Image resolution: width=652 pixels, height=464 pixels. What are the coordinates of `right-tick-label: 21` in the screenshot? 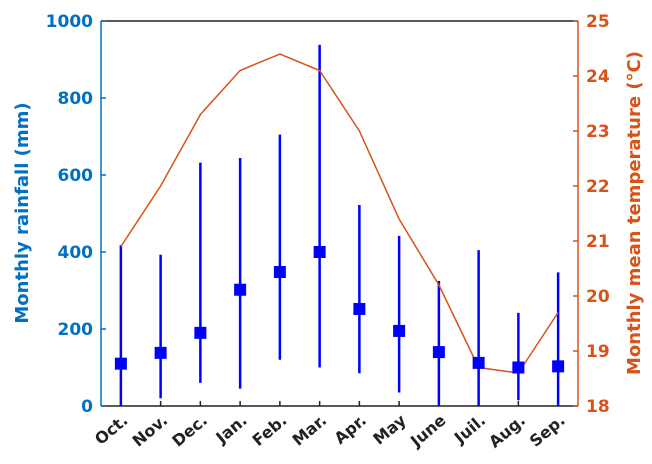 It's located at (598, 242).